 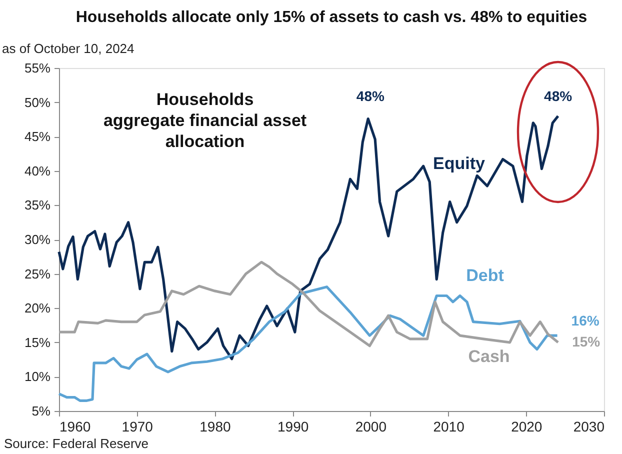 I want to click on series-label: Equity, so click(x=459, y=163).